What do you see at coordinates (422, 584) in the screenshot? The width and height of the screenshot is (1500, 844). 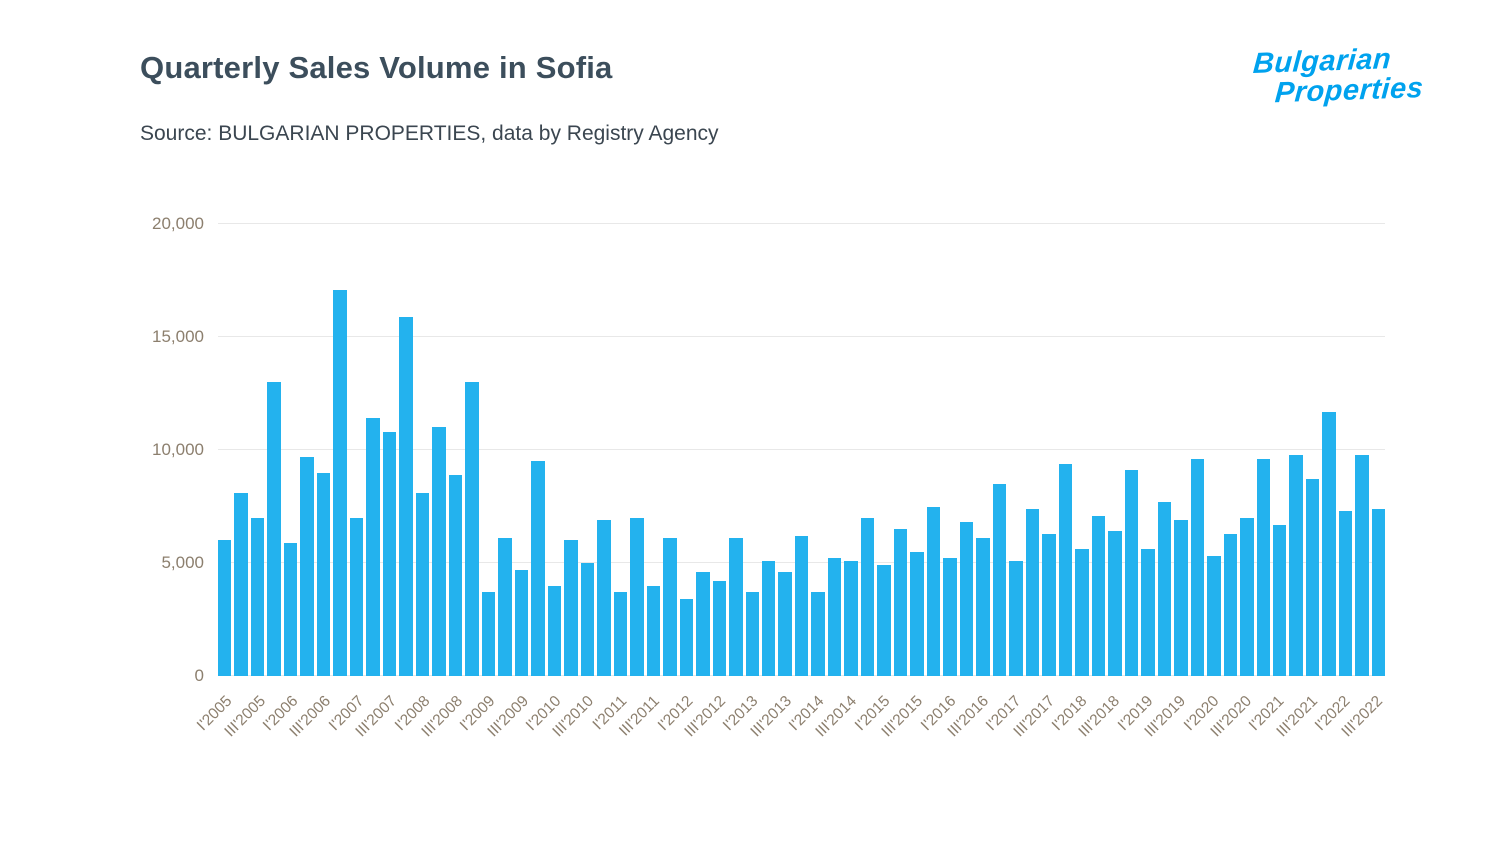 I see `bar-I'2008` at bounding box center [422, 584].